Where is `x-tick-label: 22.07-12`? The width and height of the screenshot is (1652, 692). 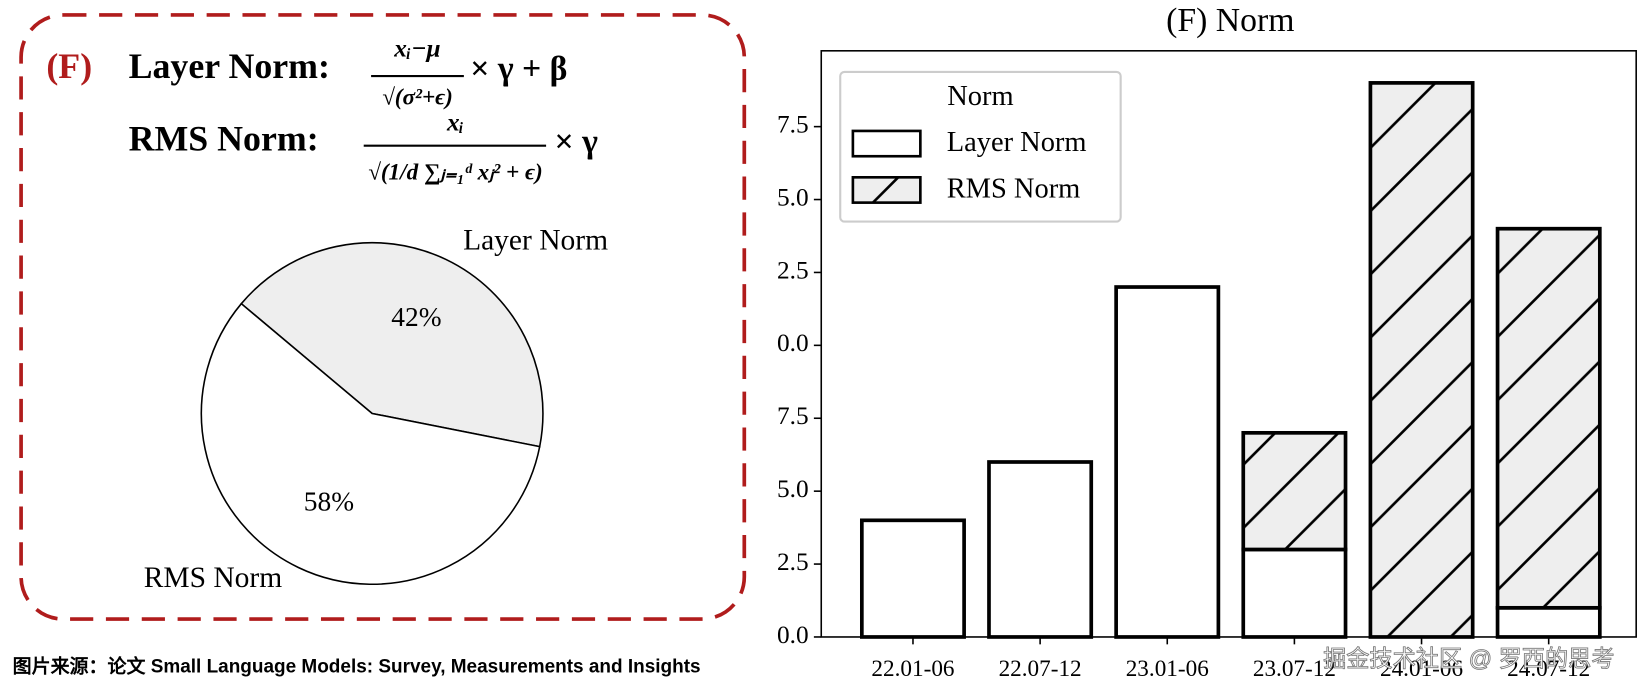 x-tick-label: 22.07-12 is located at coordinates (1040, 669).